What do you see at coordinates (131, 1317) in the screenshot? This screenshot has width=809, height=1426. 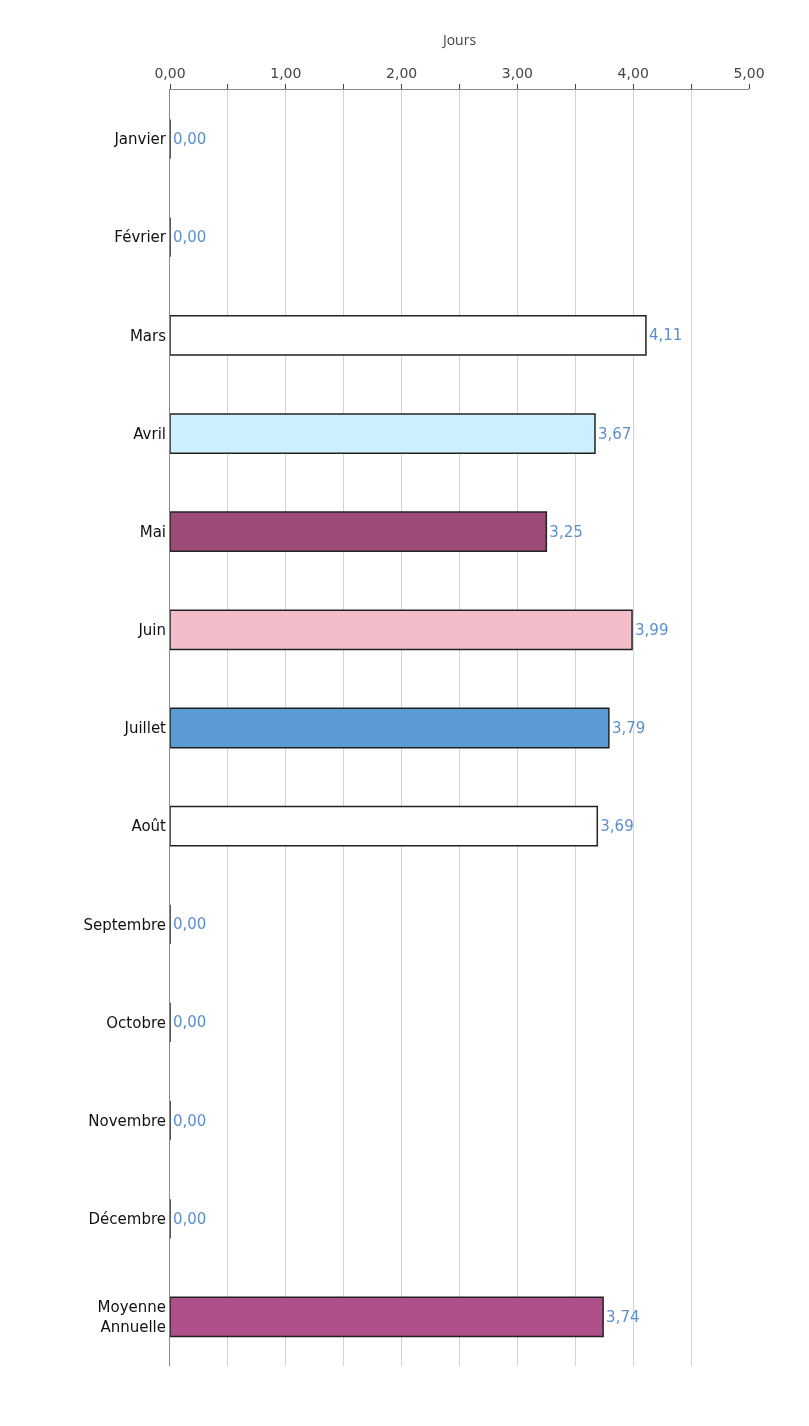 I see `y-tick-label: Moyenne Annuelle` at bounding box center [131, 1317].